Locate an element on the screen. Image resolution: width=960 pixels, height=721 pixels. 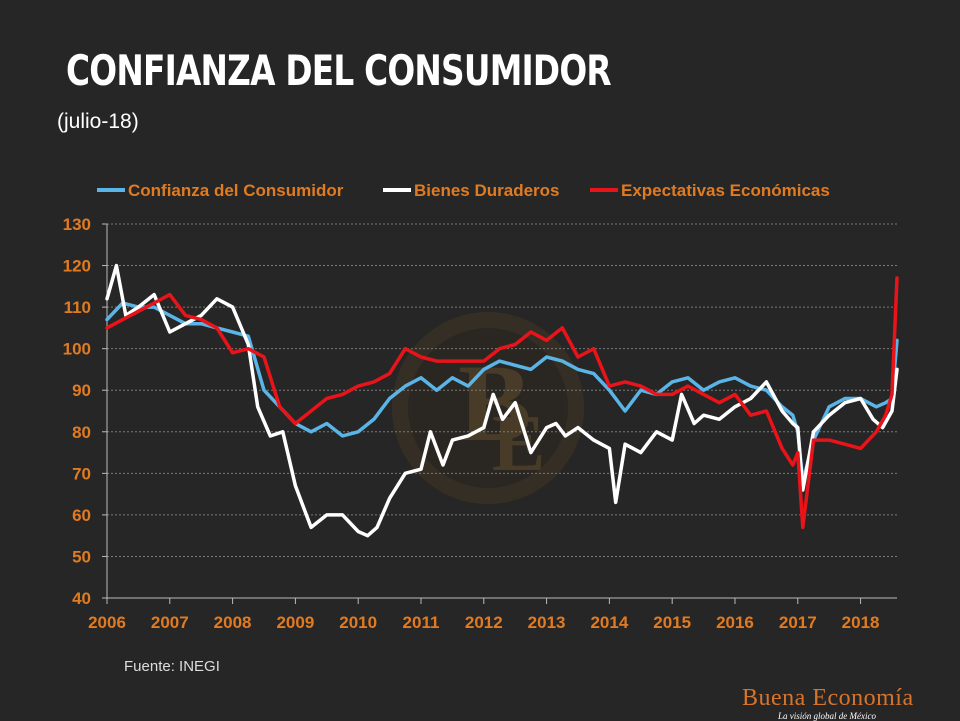
x-tick-label: 2015 is located at coordinates (672, 622).